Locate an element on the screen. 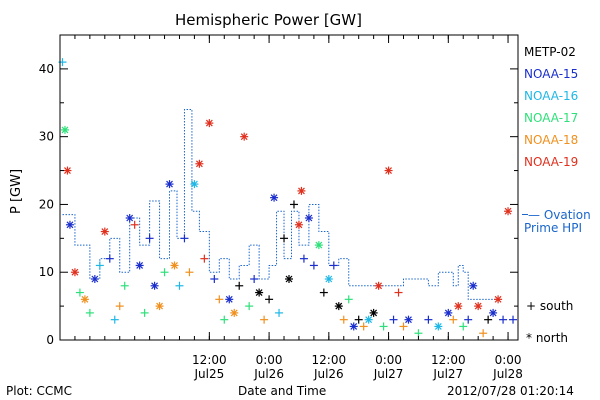 Image resolution: width=600 pixels, height=400 pixels. legend-item-noaa-18: NOAA-18 is located at coordinates (551, 140).